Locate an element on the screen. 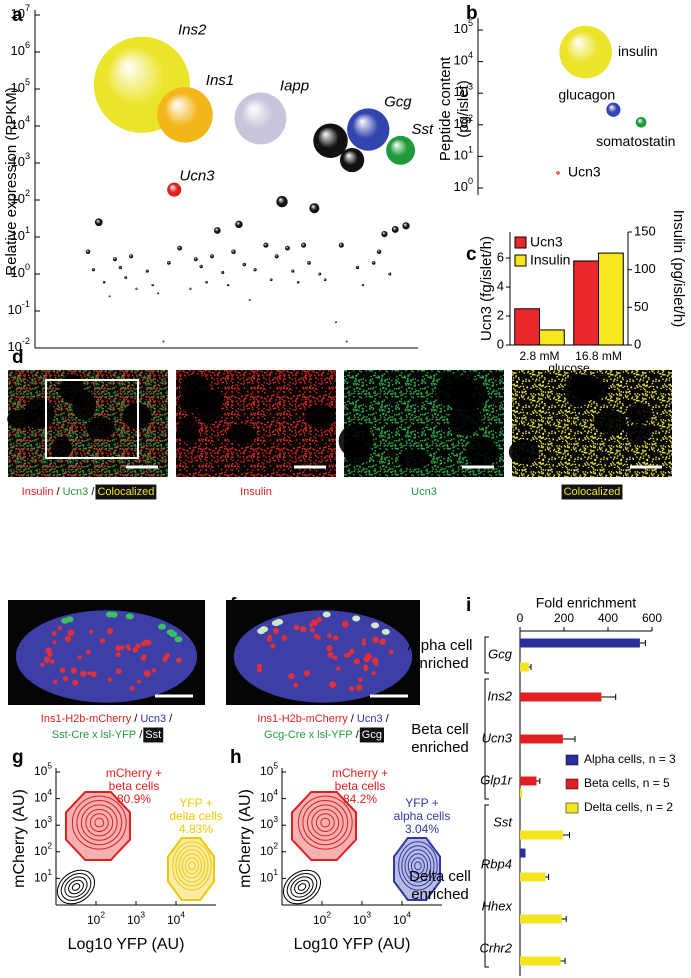 The width and height of the screenshot is (691, 978). caption-box is located at coordinates (153, 735).